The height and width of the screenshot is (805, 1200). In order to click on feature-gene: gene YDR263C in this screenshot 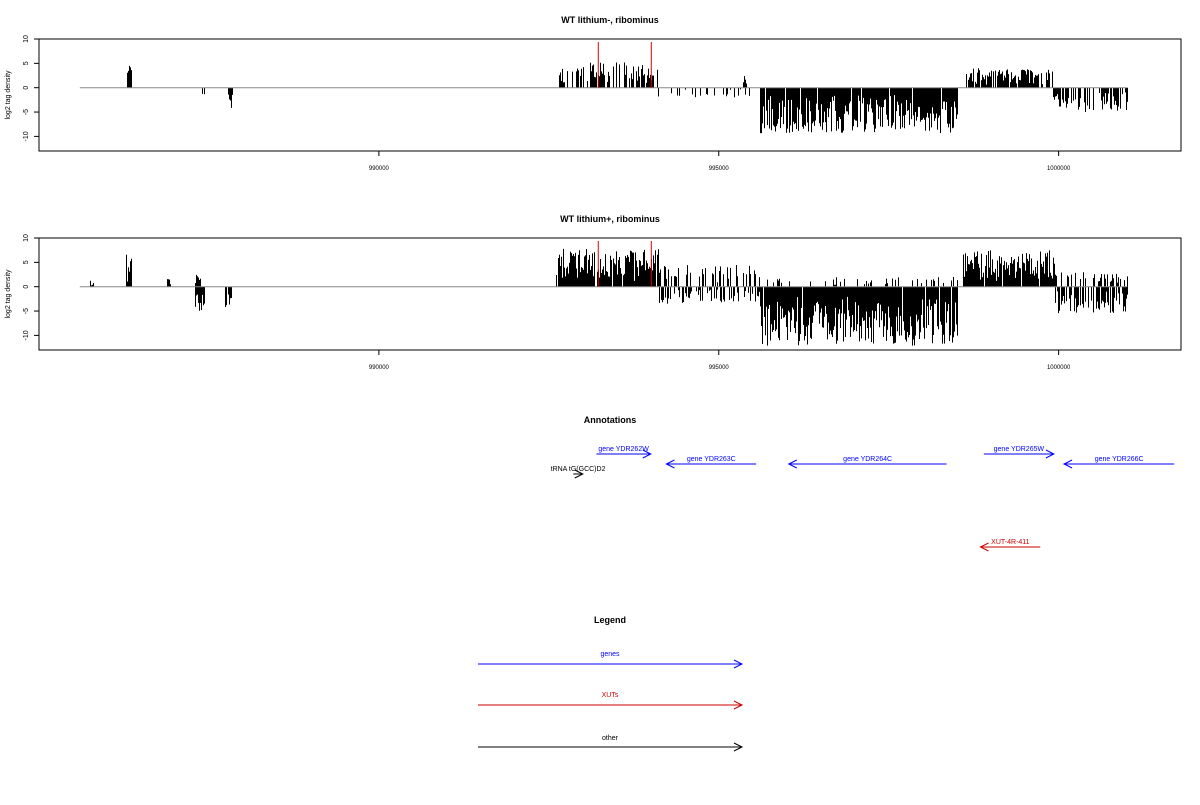, I will do `click(711, 462)`.